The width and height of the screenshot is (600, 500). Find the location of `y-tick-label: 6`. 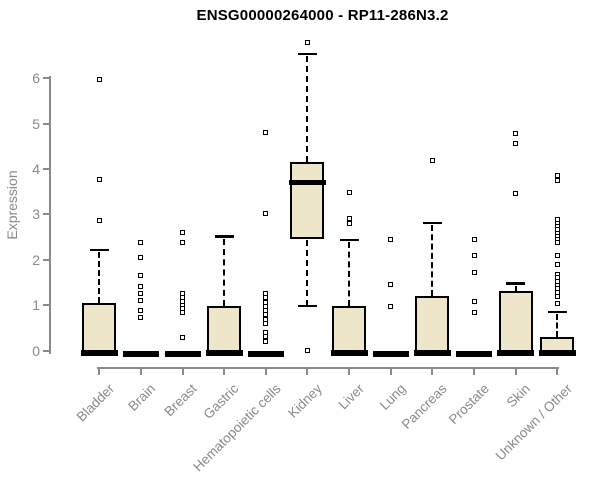

y-tick-label: 6 is located at coordinates (36, 78).